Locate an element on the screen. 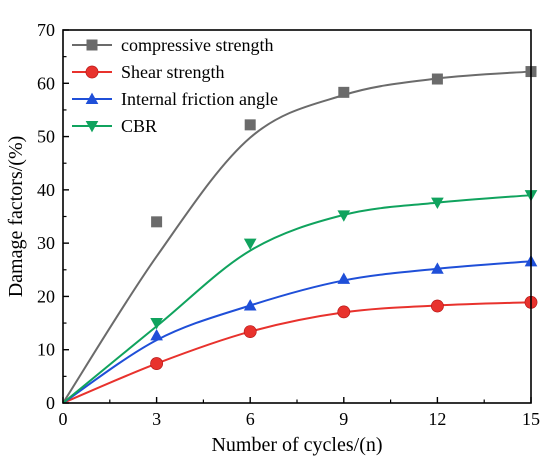 This screenshot has width=550, height=469. y-tick-label: 40 is located at coordinates (46, 190).